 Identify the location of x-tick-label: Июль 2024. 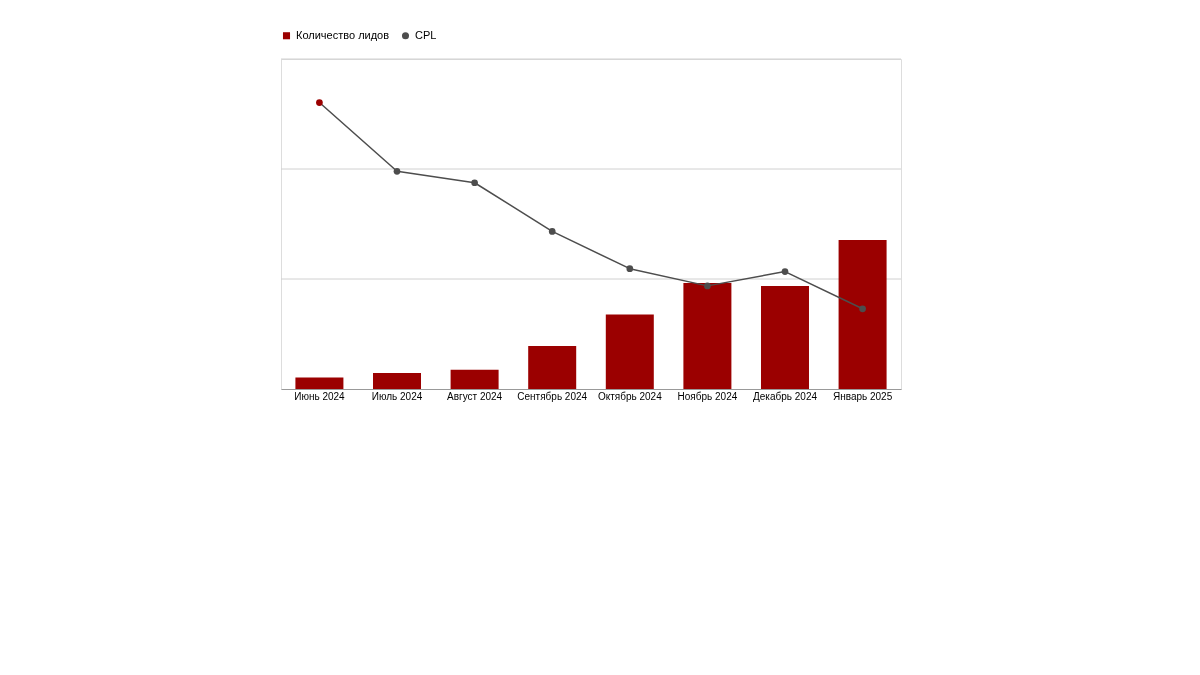
(397, 396).